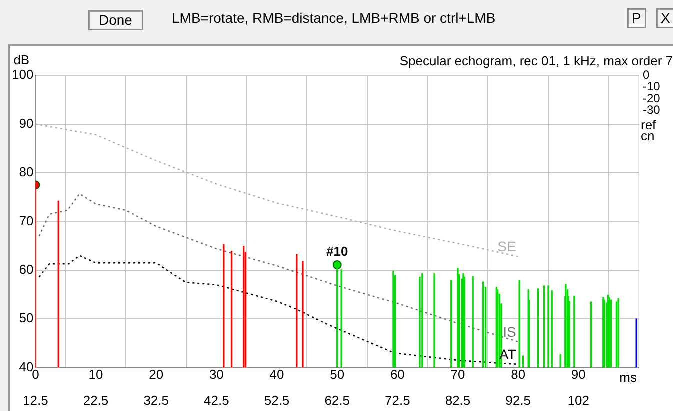 This screenshot has height=411, width=673. What do you see at coordinates (116, 20) in the screenshot?
I see `text: Done` at bounding box center [116, 20].